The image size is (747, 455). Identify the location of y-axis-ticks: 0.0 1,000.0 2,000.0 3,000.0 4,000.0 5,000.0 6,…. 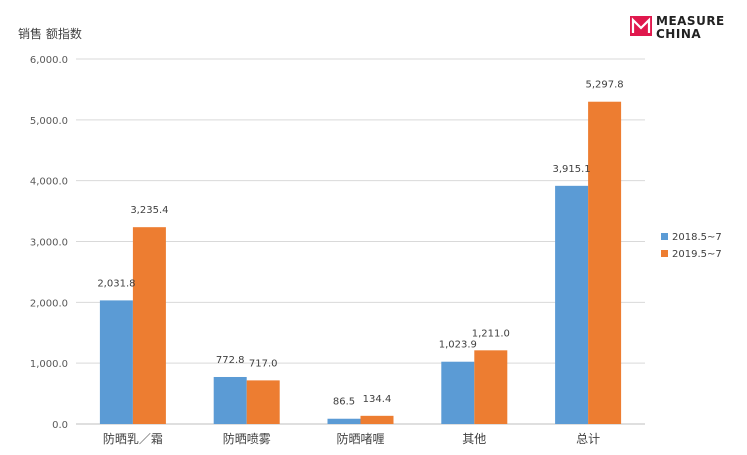
(49, 243).